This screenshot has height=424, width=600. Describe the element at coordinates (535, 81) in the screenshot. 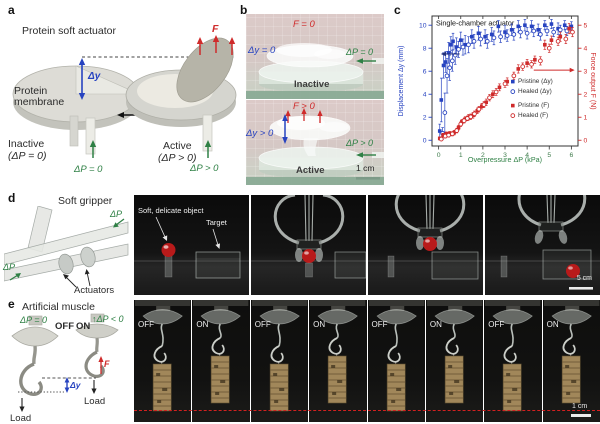

I see `legend-entry: Pristine (Δy)` at that location.